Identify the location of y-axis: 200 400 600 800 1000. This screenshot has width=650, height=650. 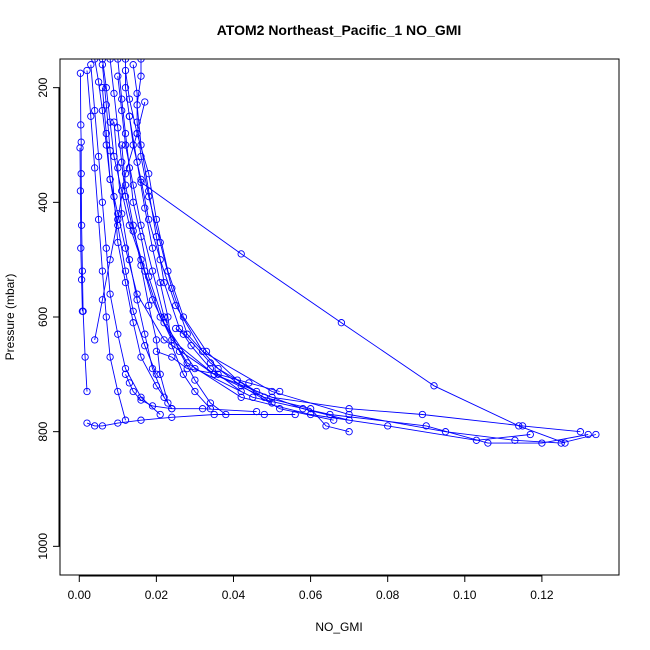
(48, 318).